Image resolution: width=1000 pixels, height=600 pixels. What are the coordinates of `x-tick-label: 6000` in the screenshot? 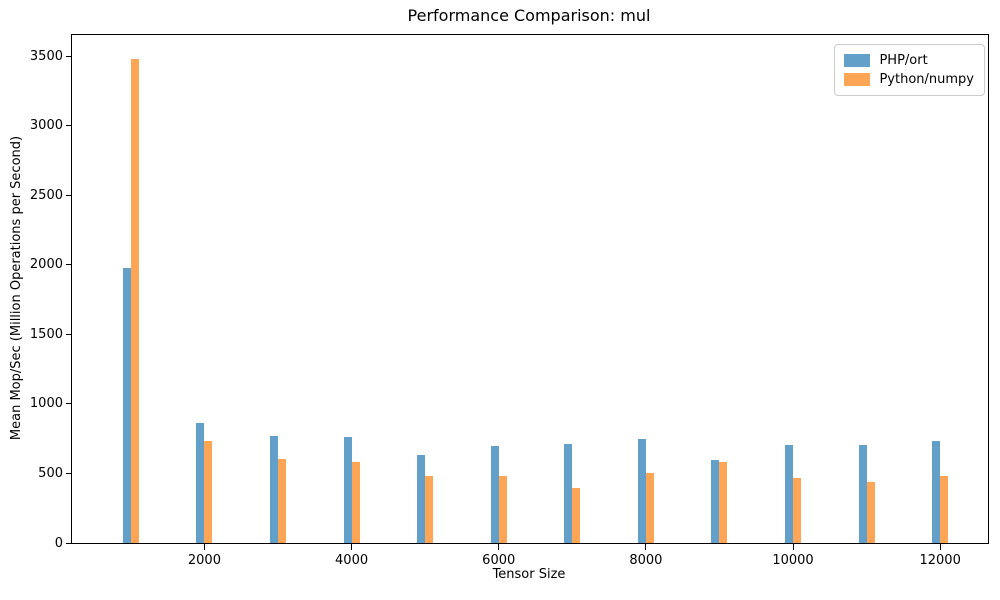 It's located at (499, 560).